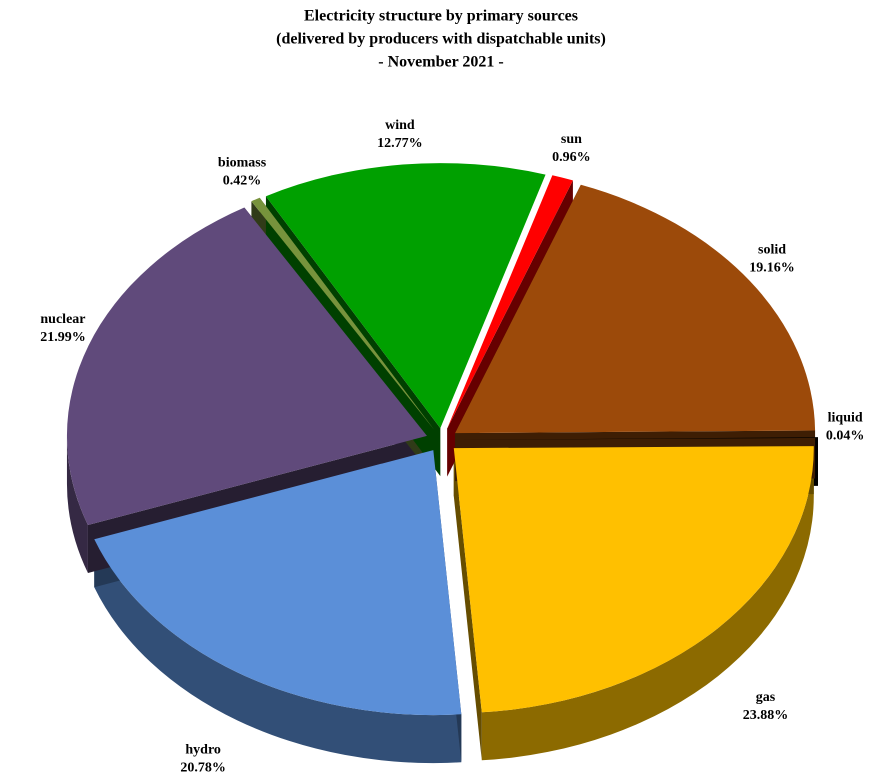 This screenshot has width=883, height=778. What do you see at coordinates (63, 337) in the screenshot?
I see `slice-value-label: 21.99%` at bounding box center [63, 337].